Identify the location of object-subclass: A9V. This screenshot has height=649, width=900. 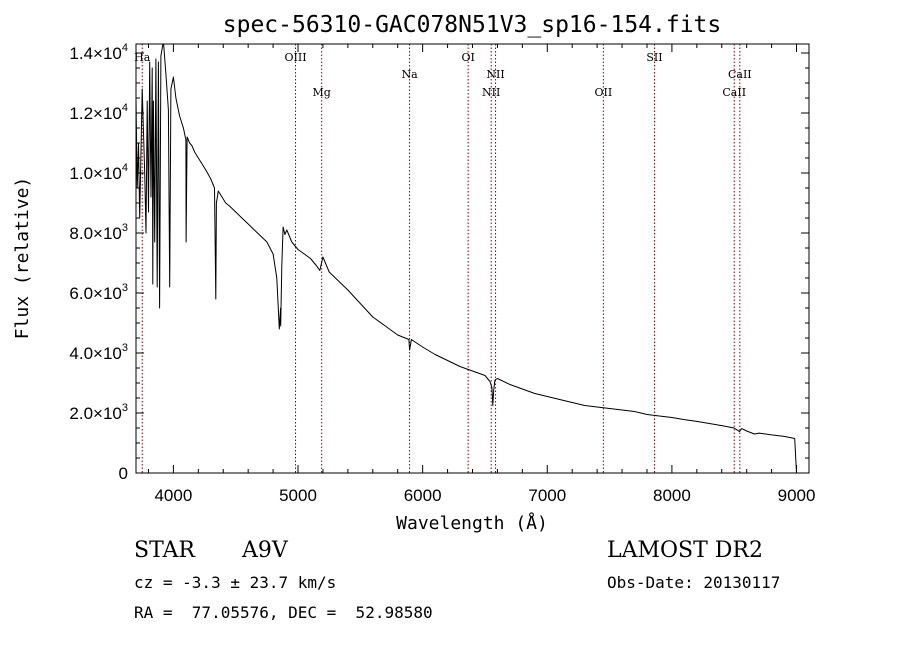
(265, 550).